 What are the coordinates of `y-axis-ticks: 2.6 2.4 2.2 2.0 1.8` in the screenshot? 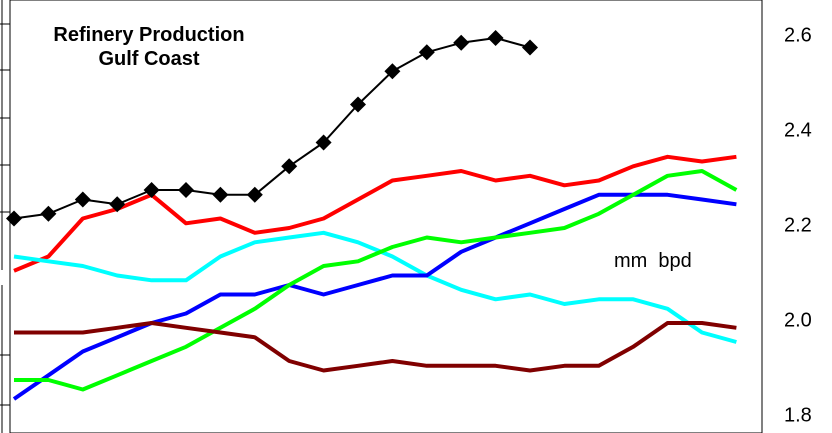 It's located at (798, 225).